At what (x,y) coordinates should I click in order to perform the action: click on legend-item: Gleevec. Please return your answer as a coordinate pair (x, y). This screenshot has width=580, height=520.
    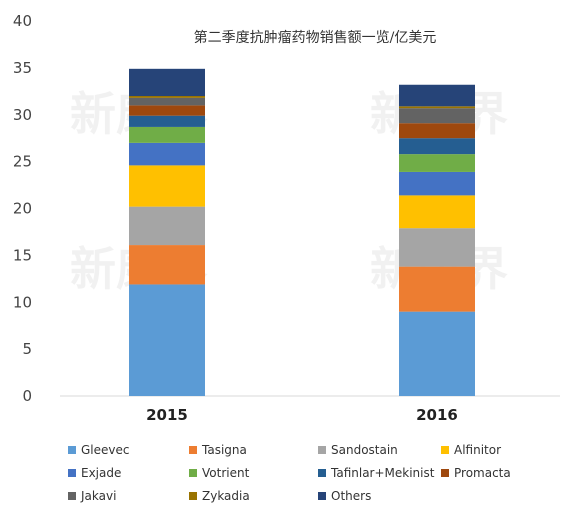
    Looking at the image, I should click on (98, 450).